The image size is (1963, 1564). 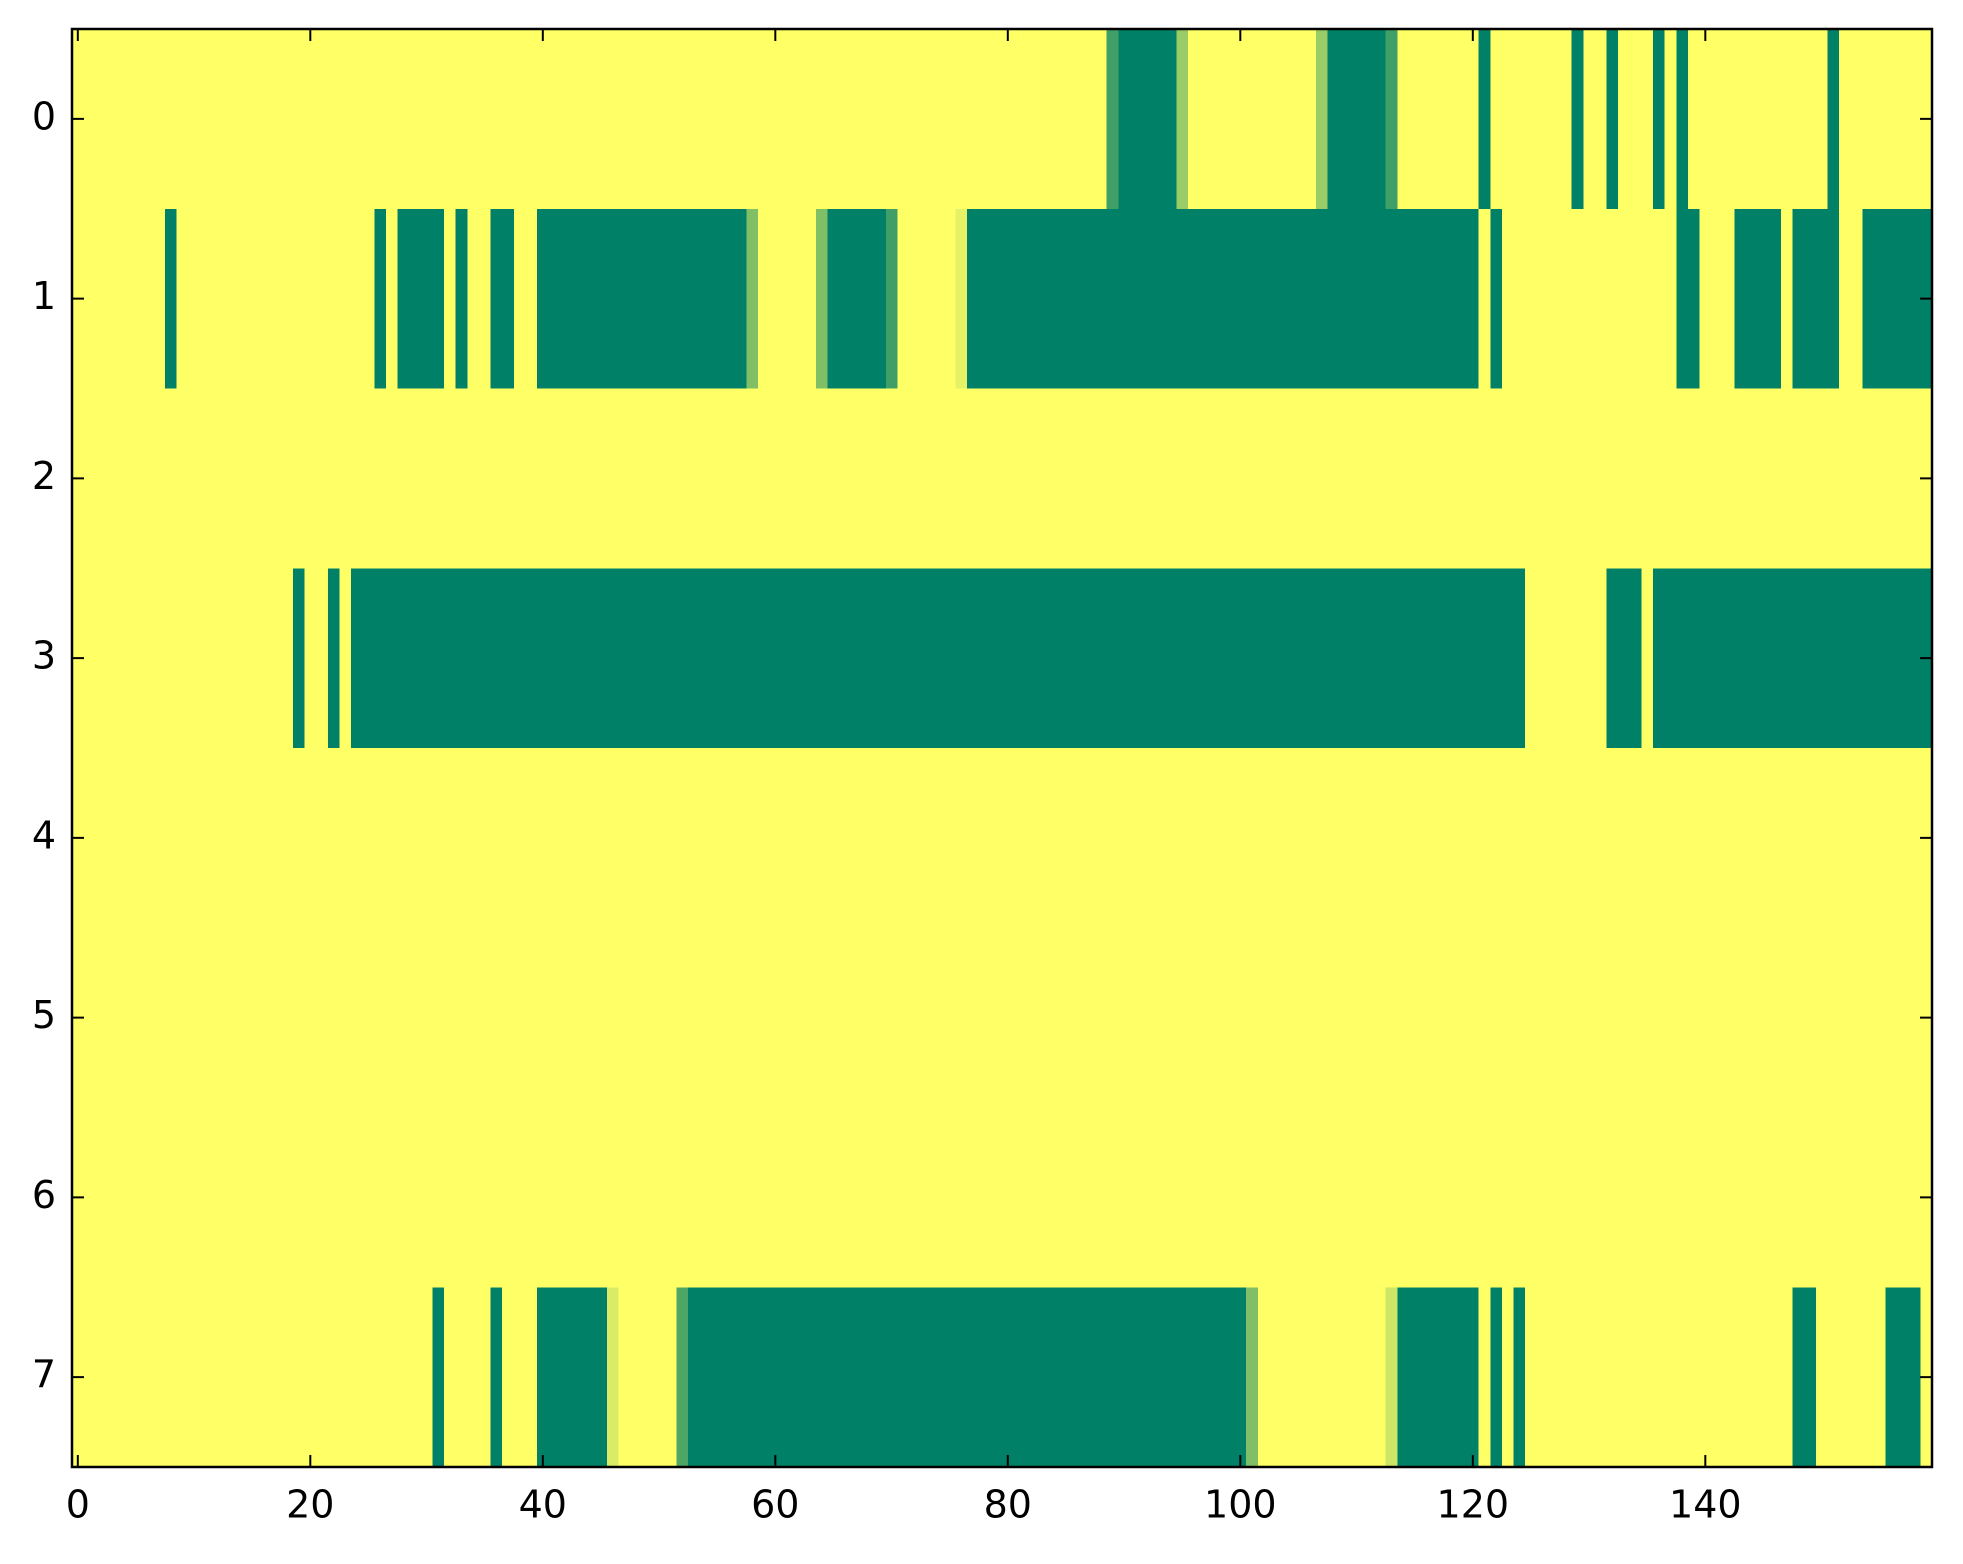 What do you see at coordinates (775, 1505) in the screenshot?
I see `x-tick-label: 60` at bounding box center [775, 1505].